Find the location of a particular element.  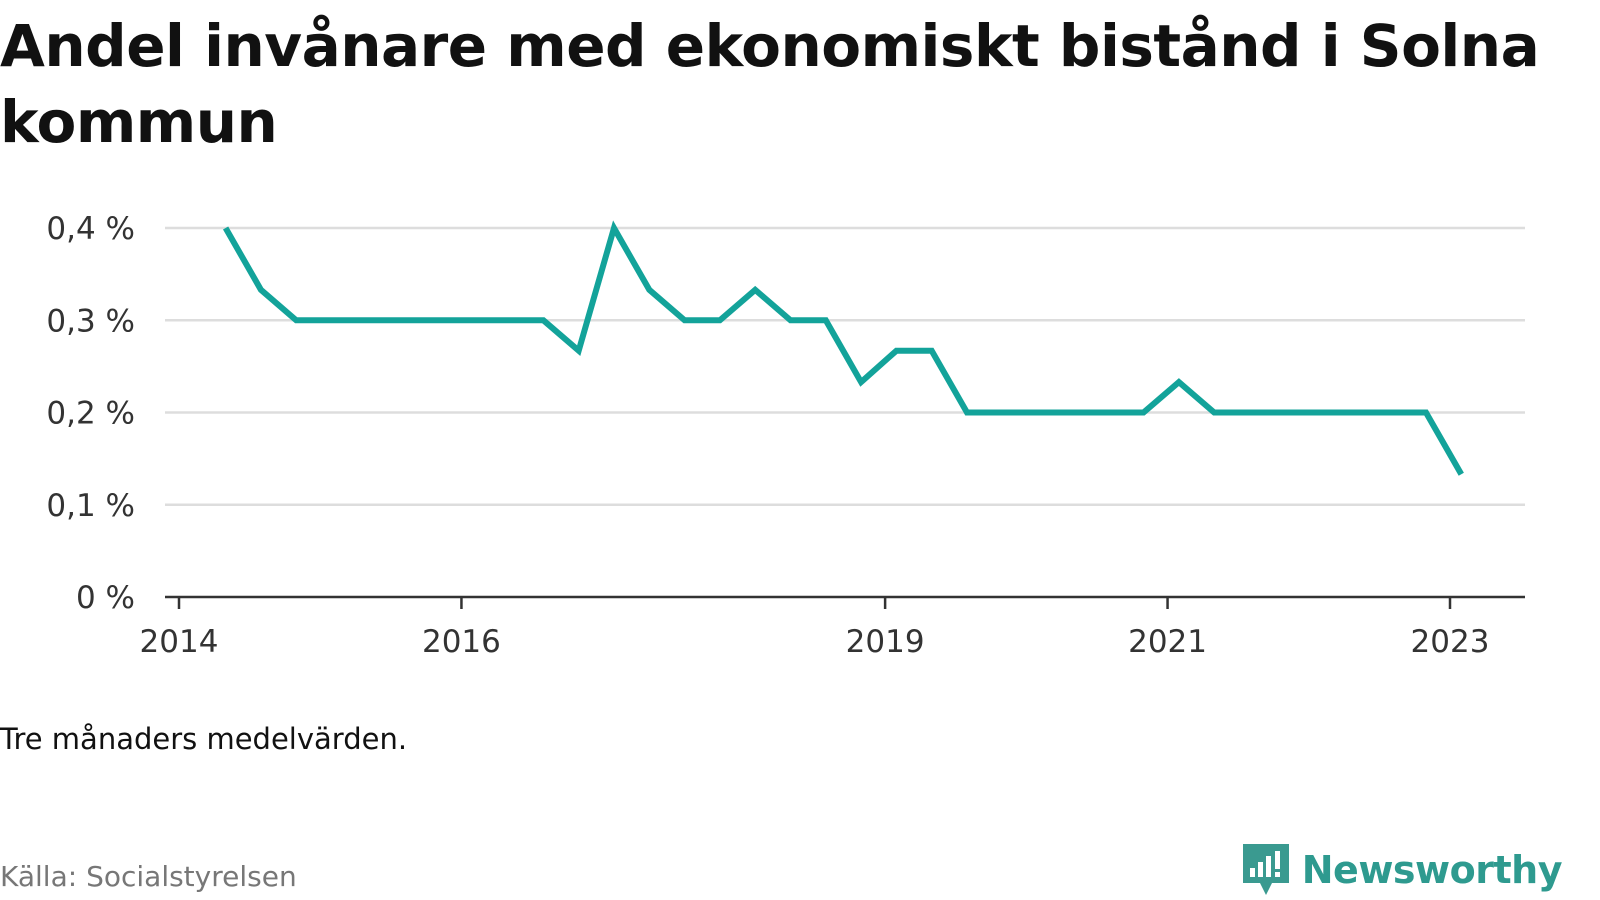

x-axis-ticks: 2014 2016 2019 2021 2023 is located at coordinates (815, 628).